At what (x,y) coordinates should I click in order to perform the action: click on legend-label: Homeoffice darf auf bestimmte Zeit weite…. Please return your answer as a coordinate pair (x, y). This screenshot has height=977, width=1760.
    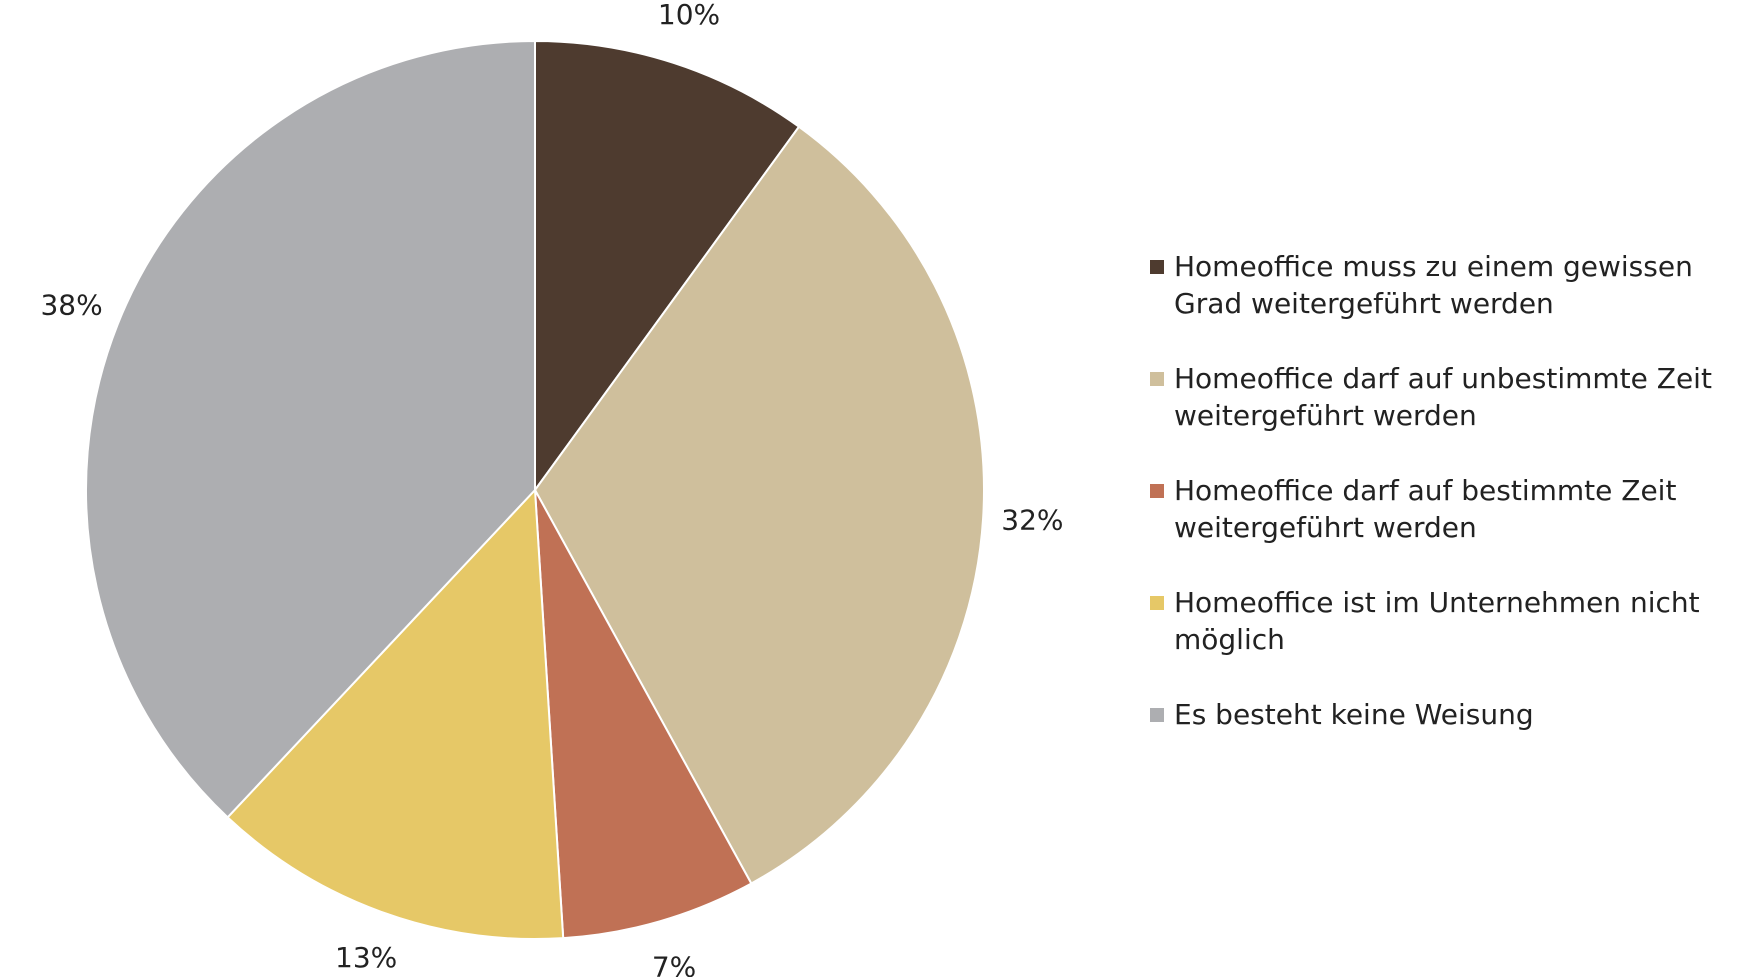
    Looking at the image, I should click on (1425, 509).